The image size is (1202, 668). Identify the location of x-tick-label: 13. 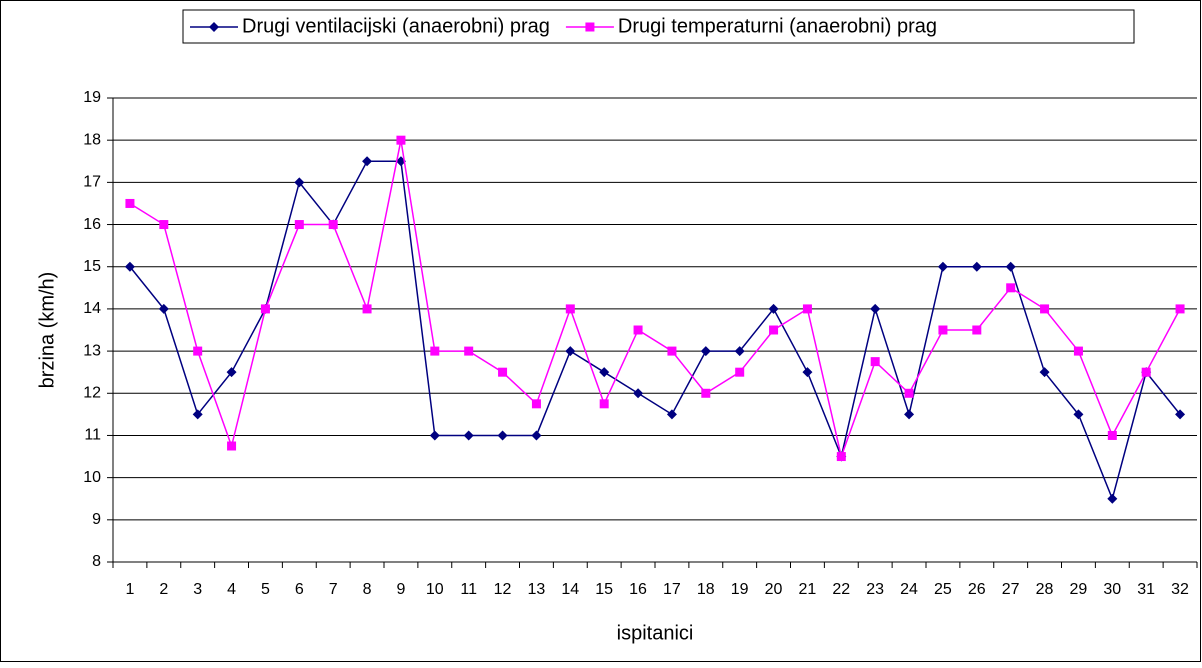
(537, 589).